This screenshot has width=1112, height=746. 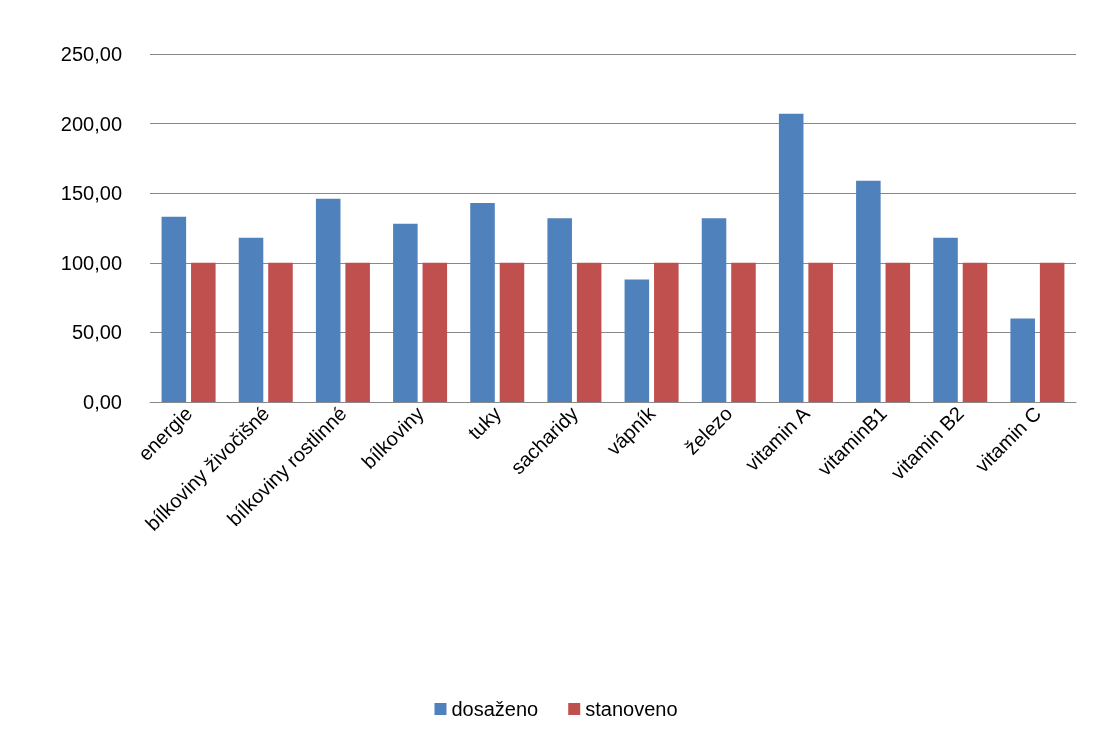 What do you see at coordinates (91, 193) in the screenshot?
I see `y-tick-label: 150,00` at bounding box center [91, 193].